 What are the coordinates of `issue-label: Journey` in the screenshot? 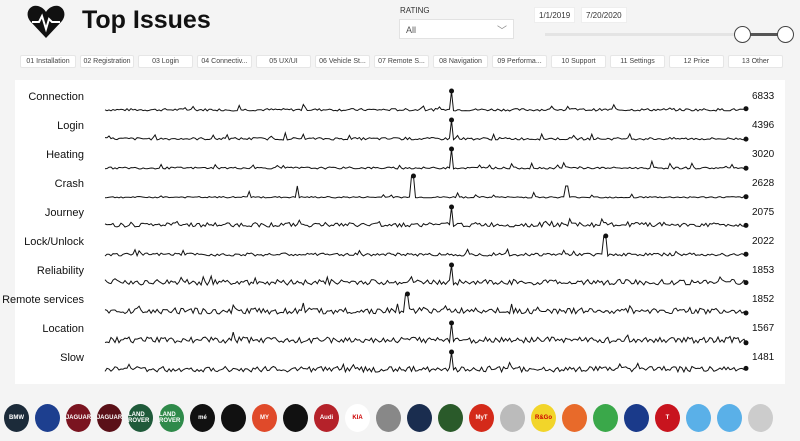 It's located at (64, 213).